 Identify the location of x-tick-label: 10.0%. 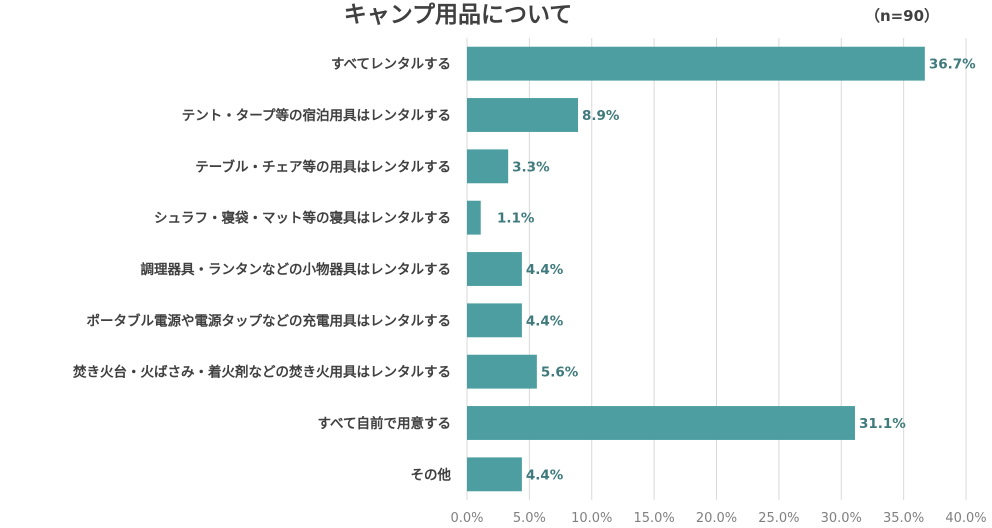
(591, 518).